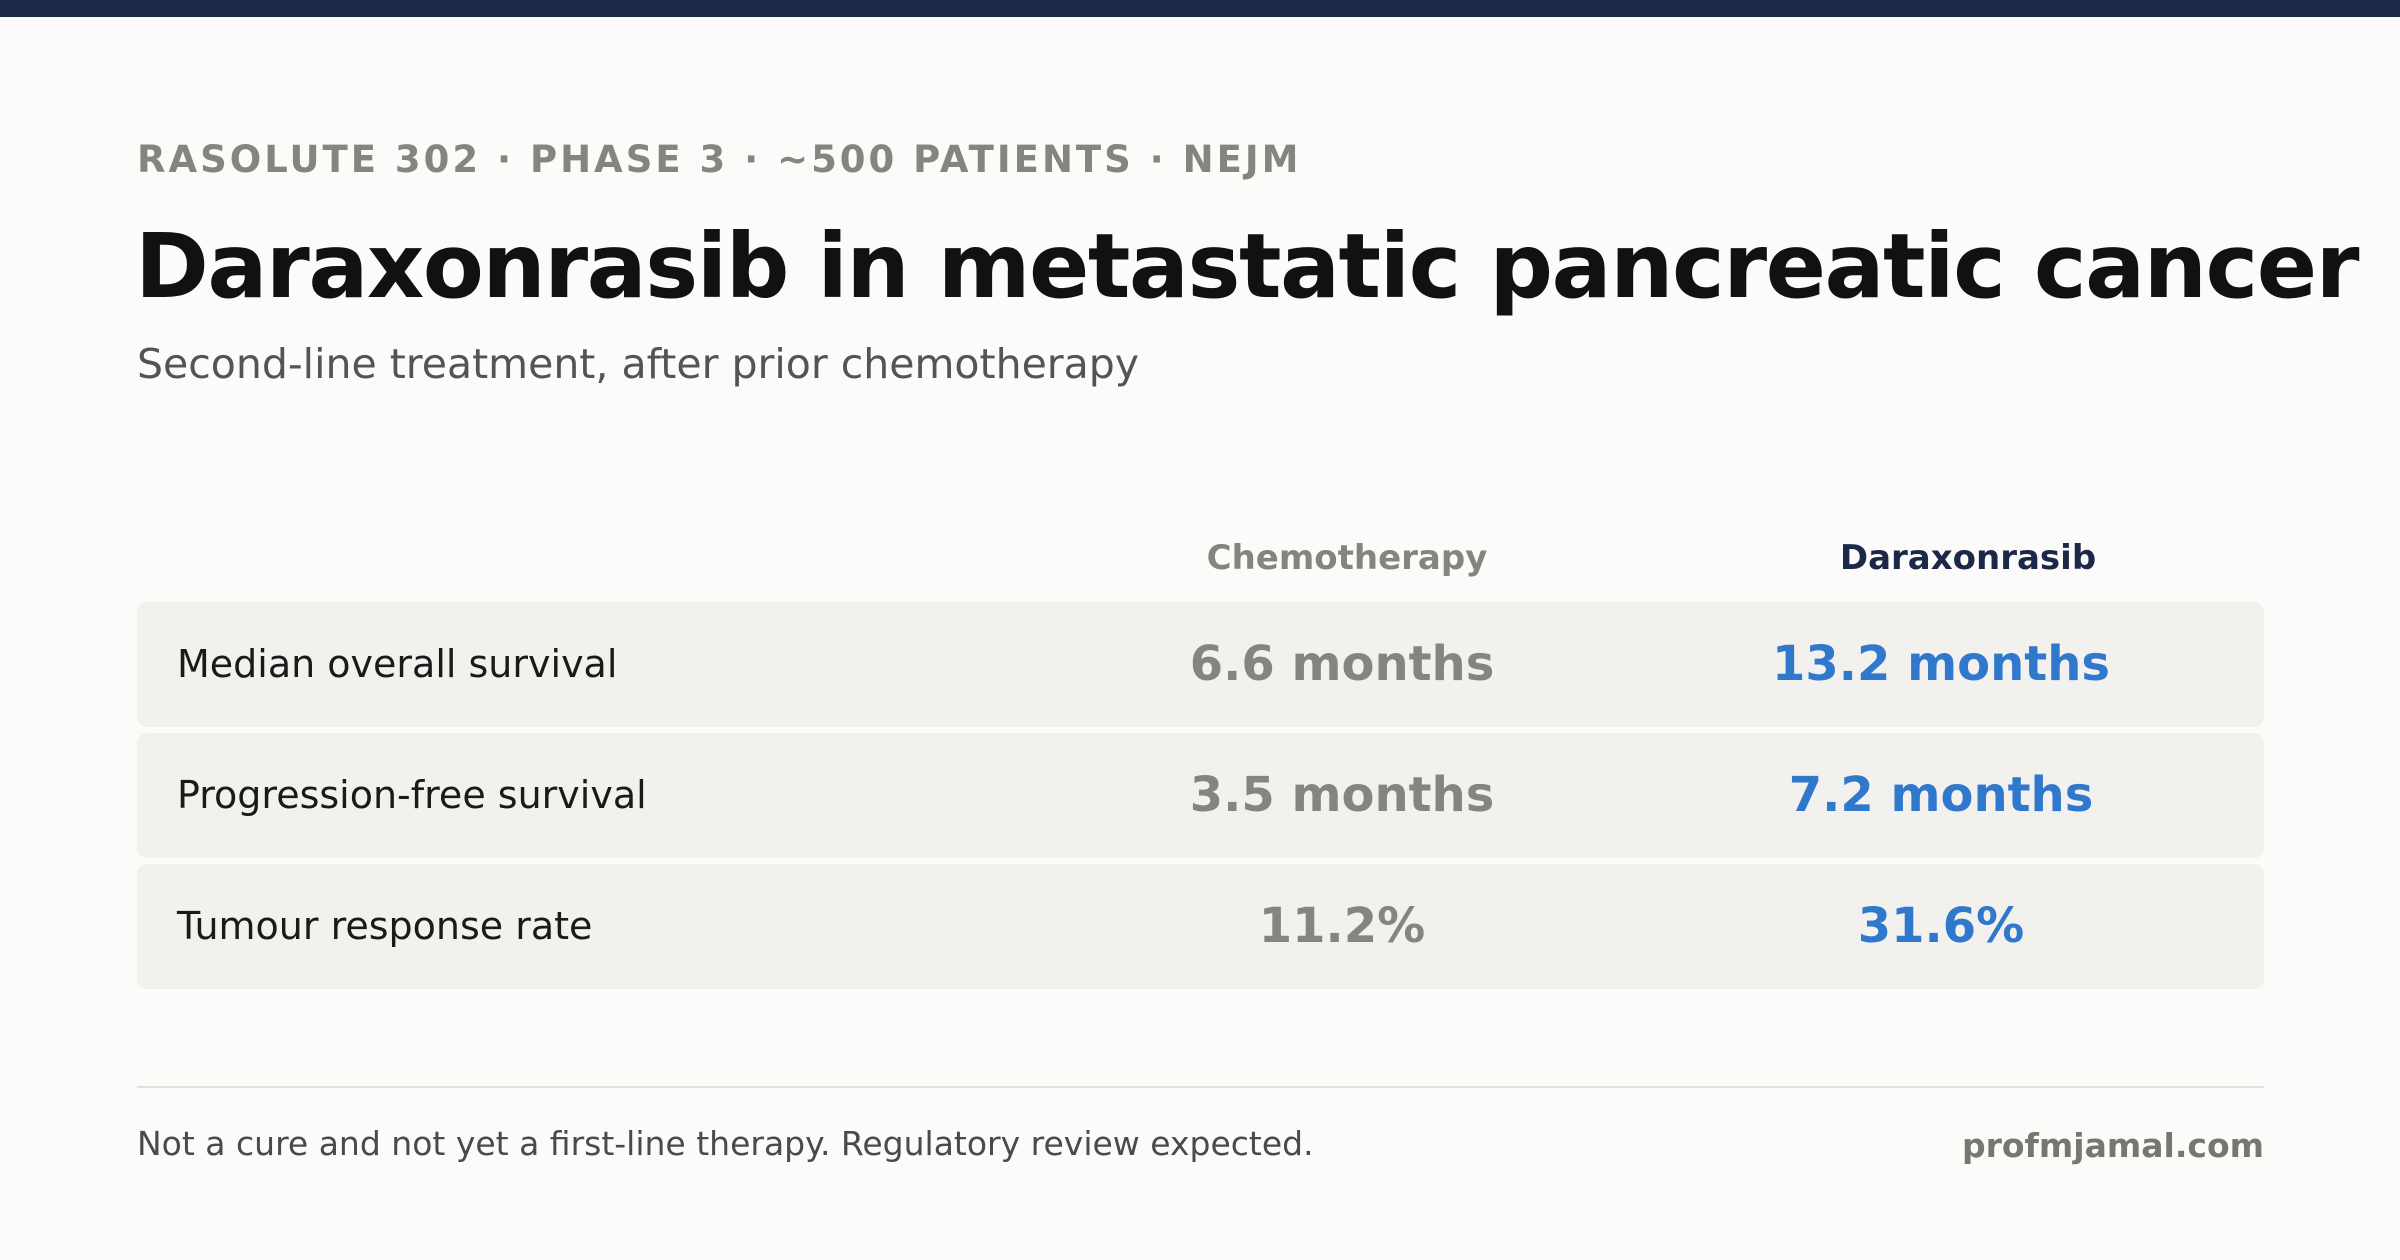 This screenshot has width=2400, height=1260. What do you see at coordinates (397, 664) in the screenshot?
I see `row-label: Median overall survival` at bounding box center [397, 664].